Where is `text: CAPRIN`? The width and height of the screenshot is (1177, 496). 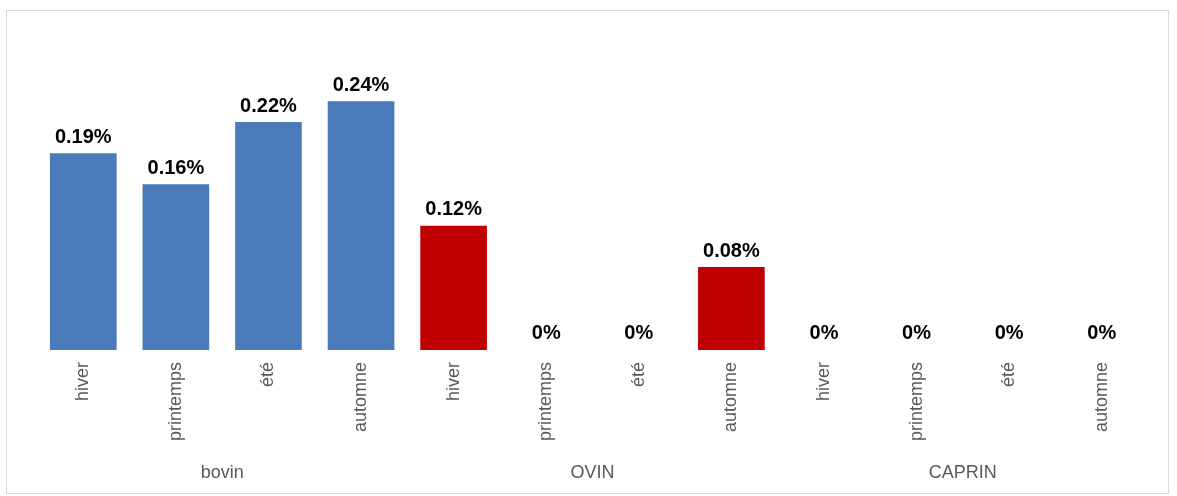 text: CAPRIN is located at coordinates (962, 471).